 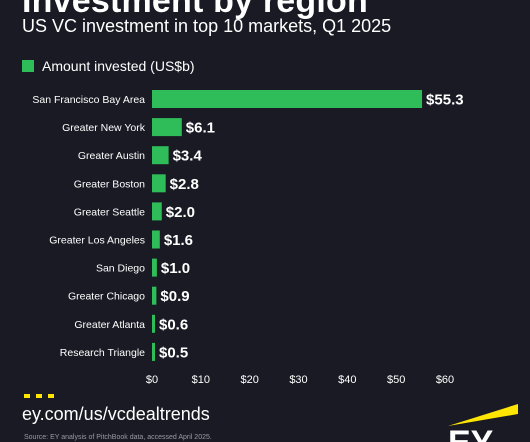 What do you see at coordinates (97, 241) in the screenshot?
I see `category-label: Greater Los Angeles` at bounding box center [97, 241].